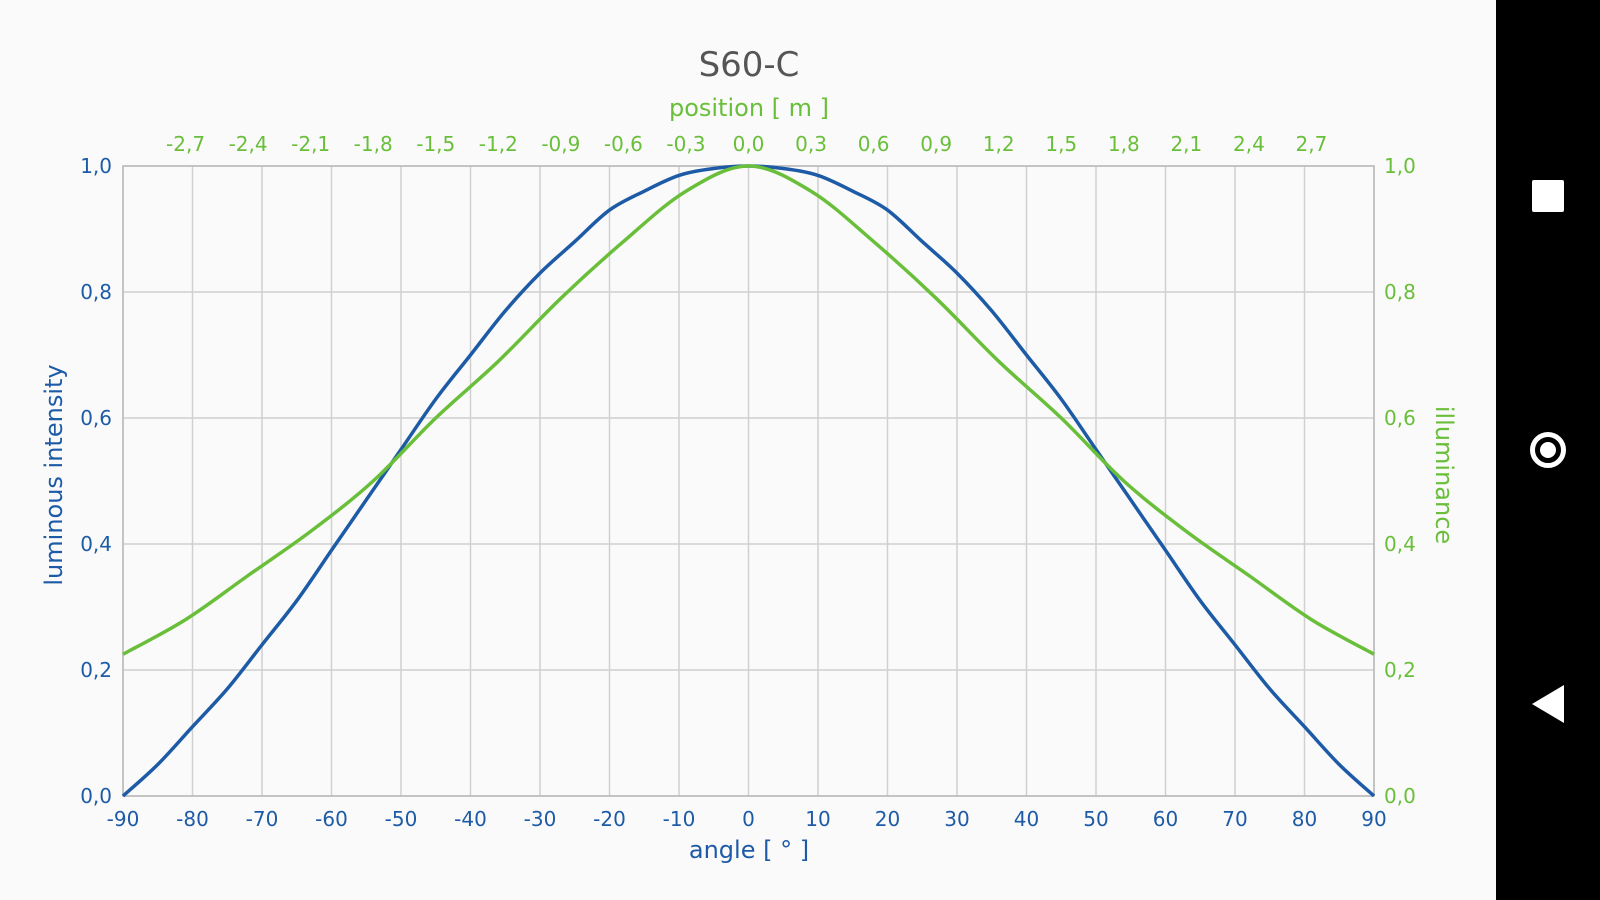 The image size is (1600, 900). Describe the element at coordinates (96, 670) in the screenshot. I see `y-tick-label: 0,2` at that location.